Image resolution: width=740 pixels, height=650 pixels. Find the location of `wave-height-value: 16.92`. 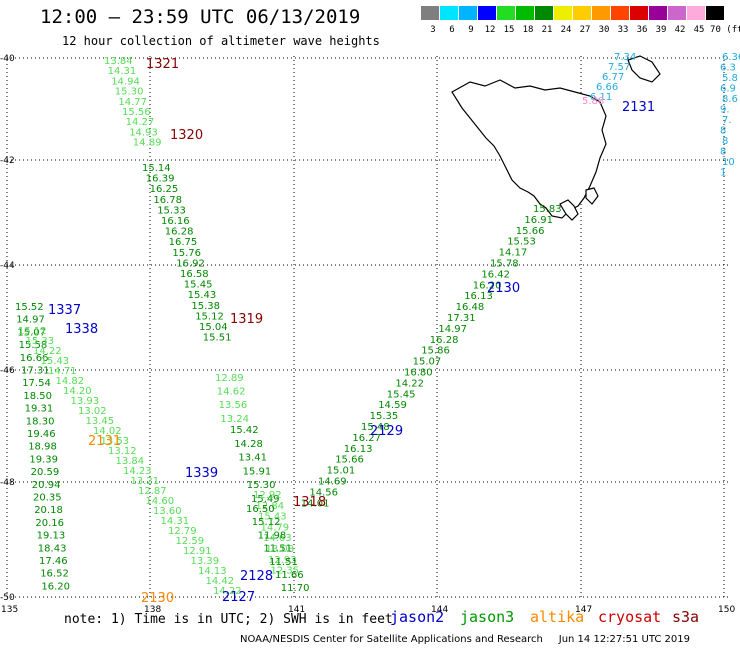

wave-height-value: 16.92 is located at coordinates (190, 263).